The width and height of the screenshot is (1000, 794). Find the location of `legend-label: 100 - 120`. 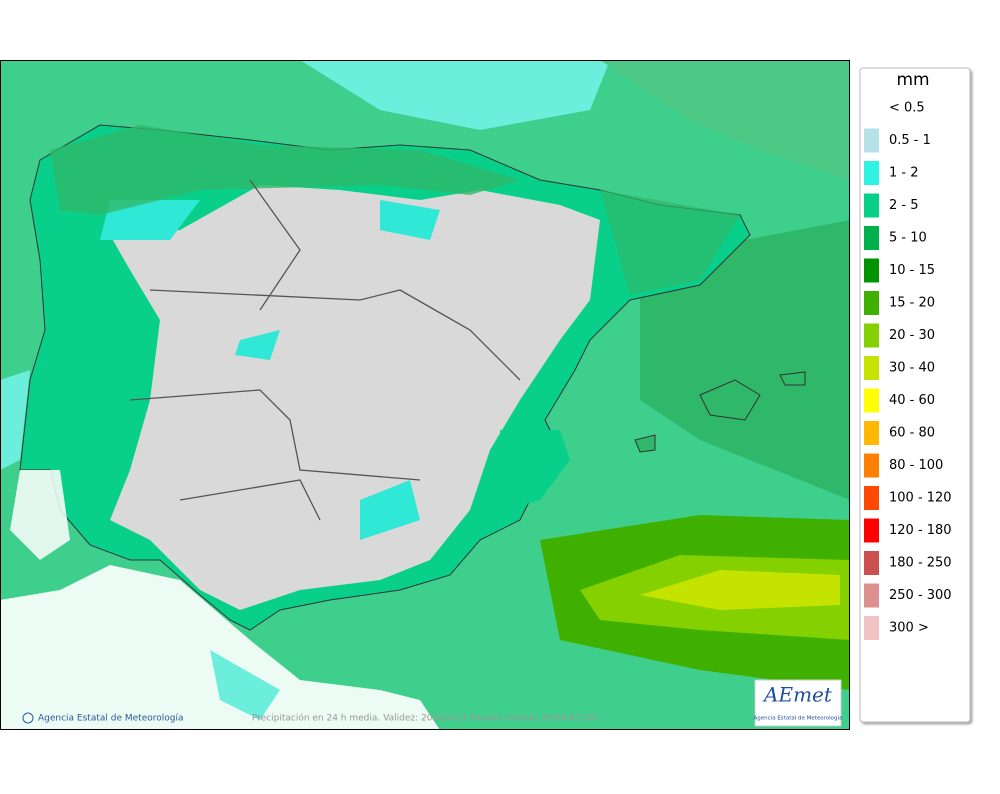

legend-label: 100 - 120 is located at coordinates (920, 498).